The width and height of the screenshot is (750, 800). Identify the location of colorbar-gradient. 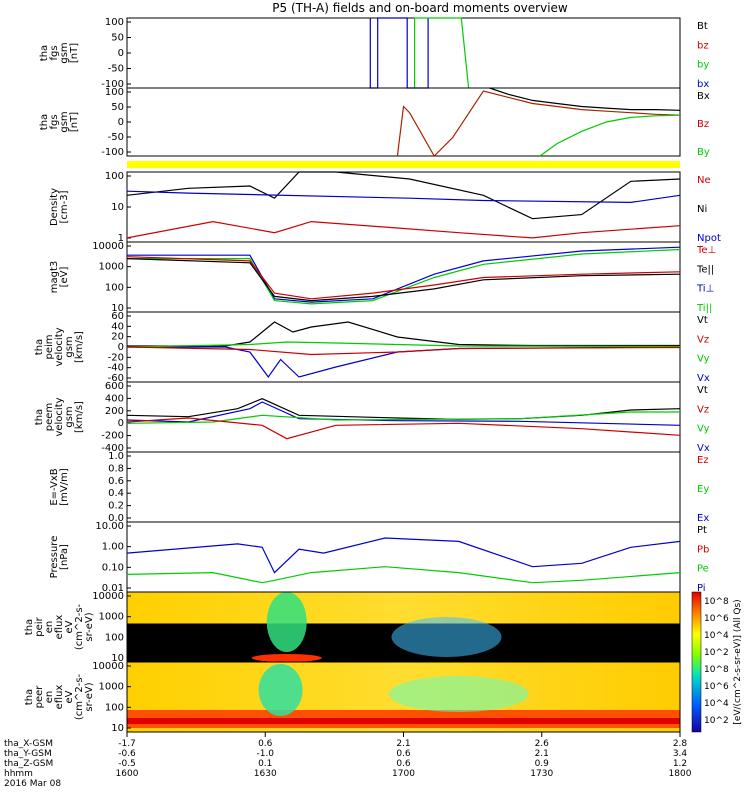
(696, 662).